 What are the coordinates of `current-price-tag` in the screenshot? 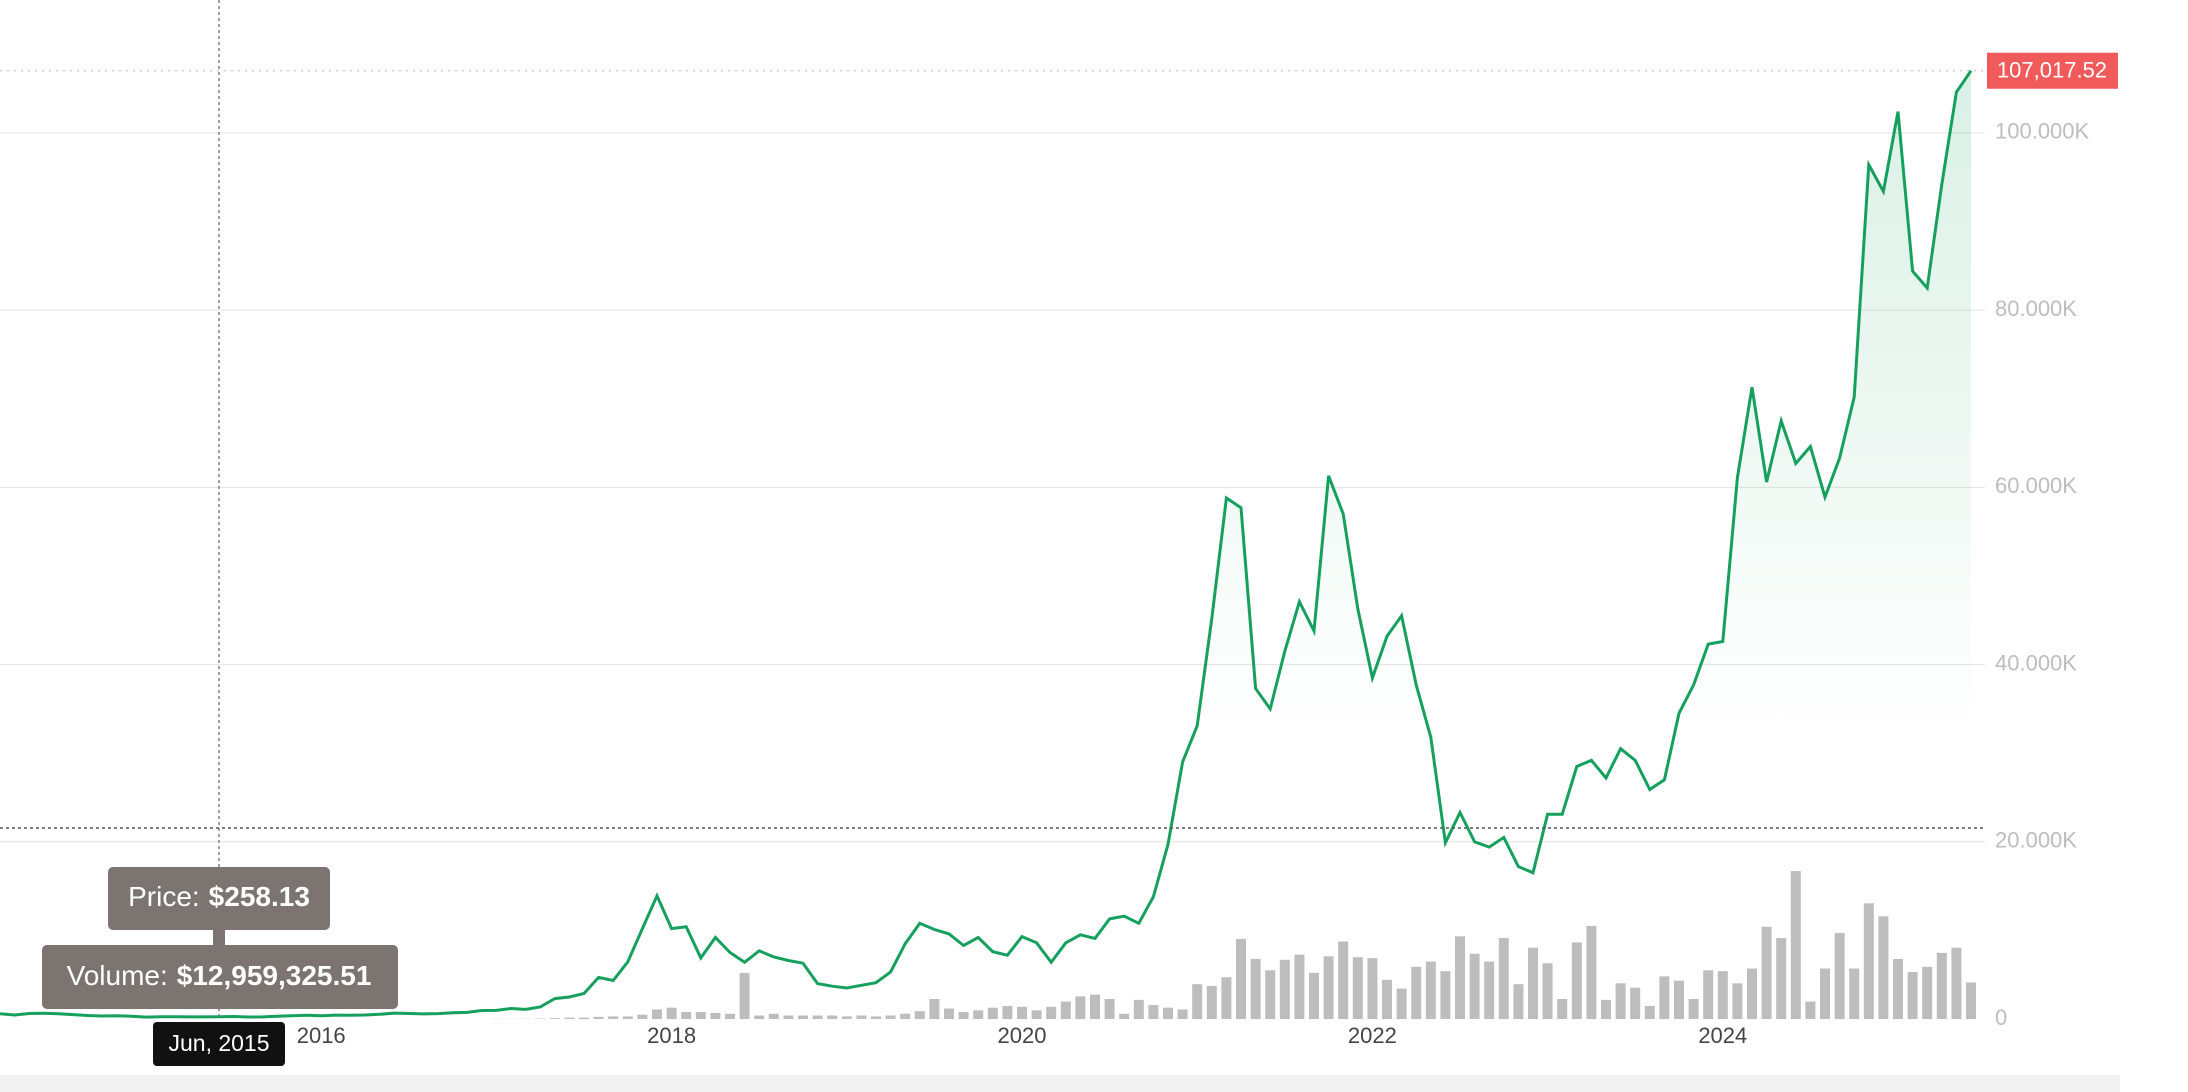 It's located at (2052, 70).